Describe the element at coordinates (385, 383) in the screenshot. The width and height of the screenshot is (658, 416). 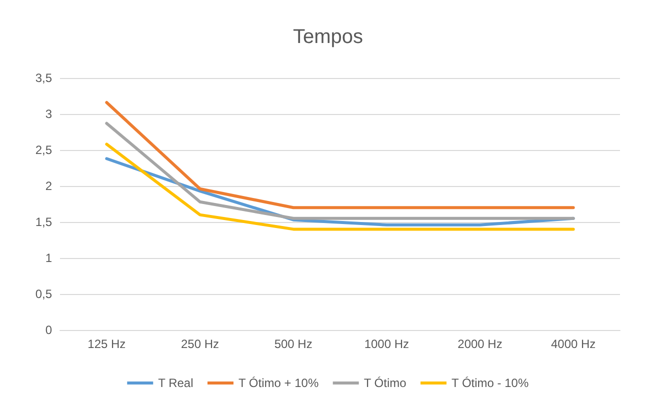
I see `legend-label: T Ótimo` at that location.